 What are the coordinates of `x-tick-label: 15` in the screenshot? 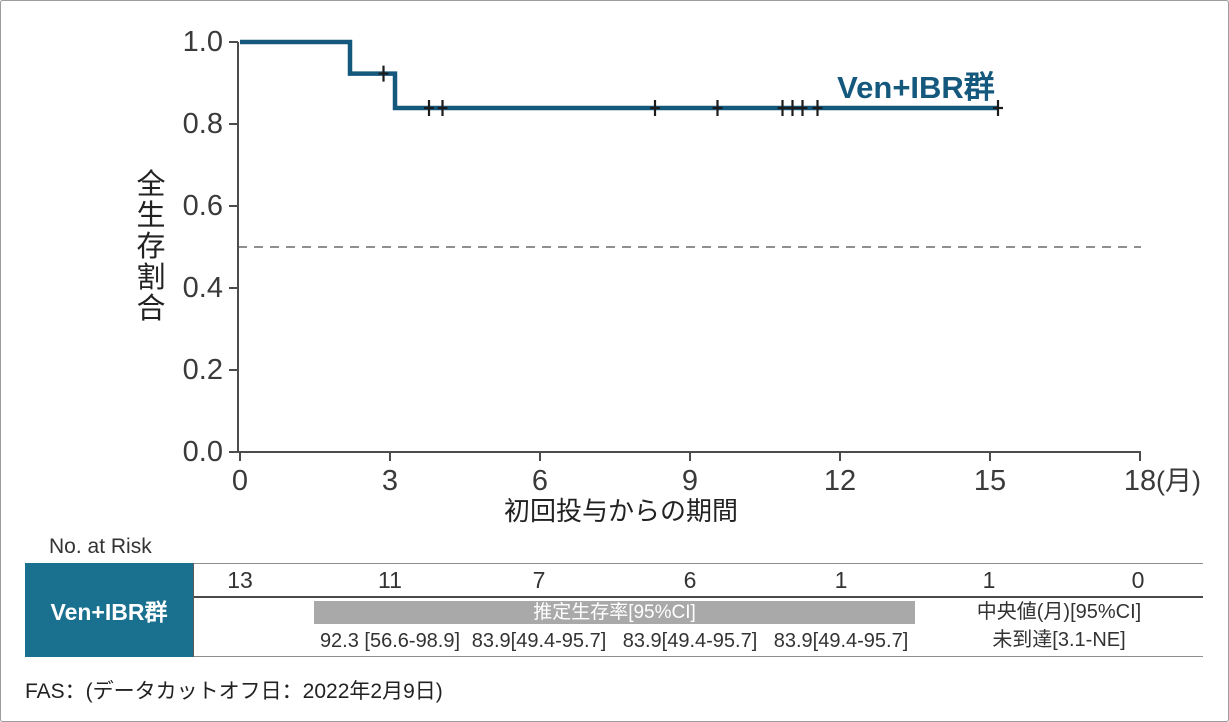 It's located at (990, 481).